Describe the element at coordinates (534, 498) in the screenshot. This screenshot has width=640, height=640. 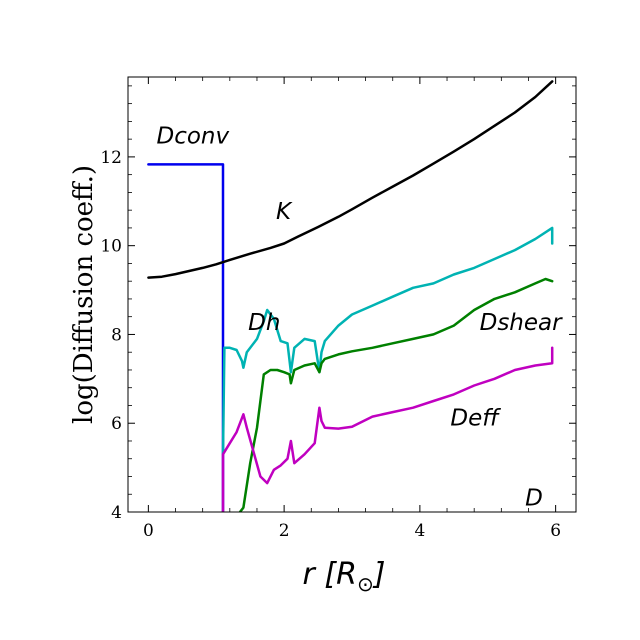
I see `annotation-d: D` at that location.